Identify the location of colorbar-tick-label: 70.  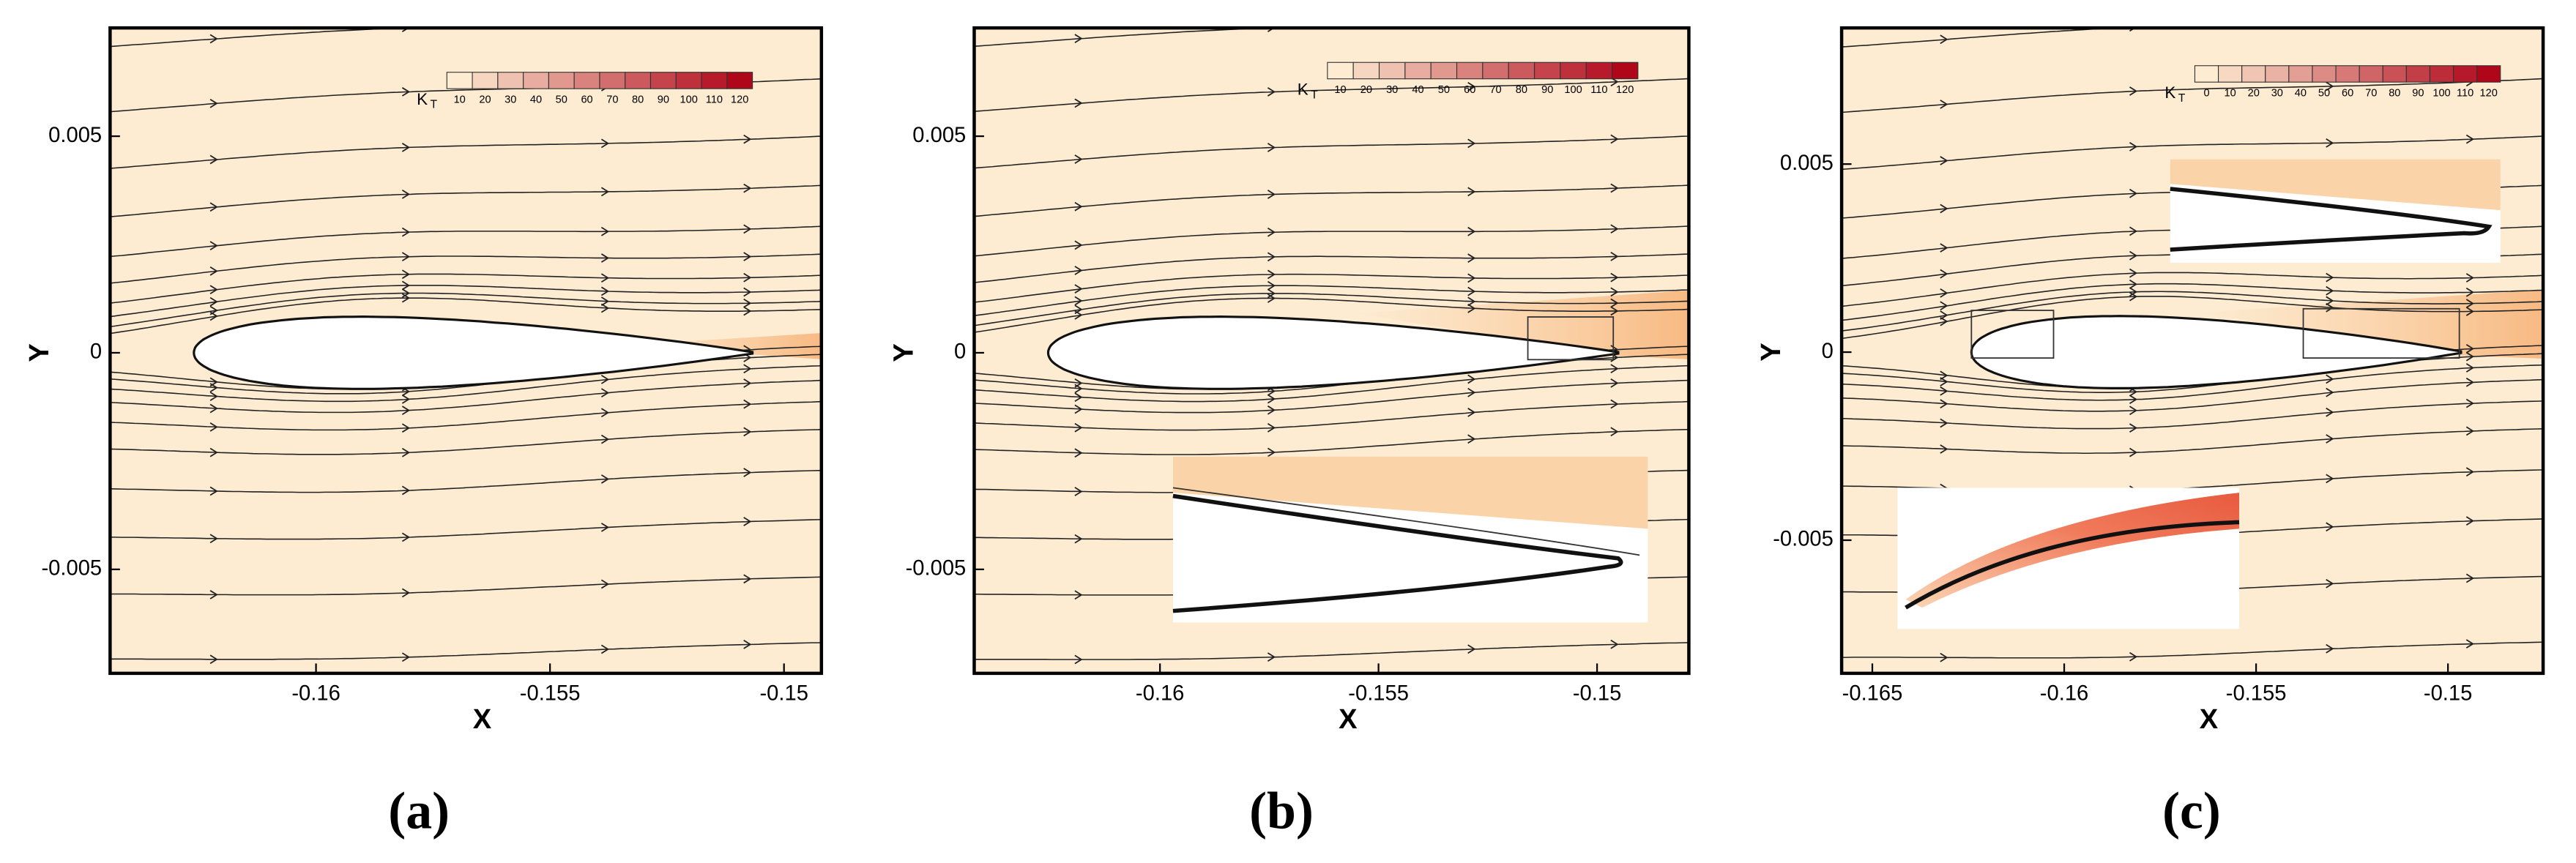
(612, 100).